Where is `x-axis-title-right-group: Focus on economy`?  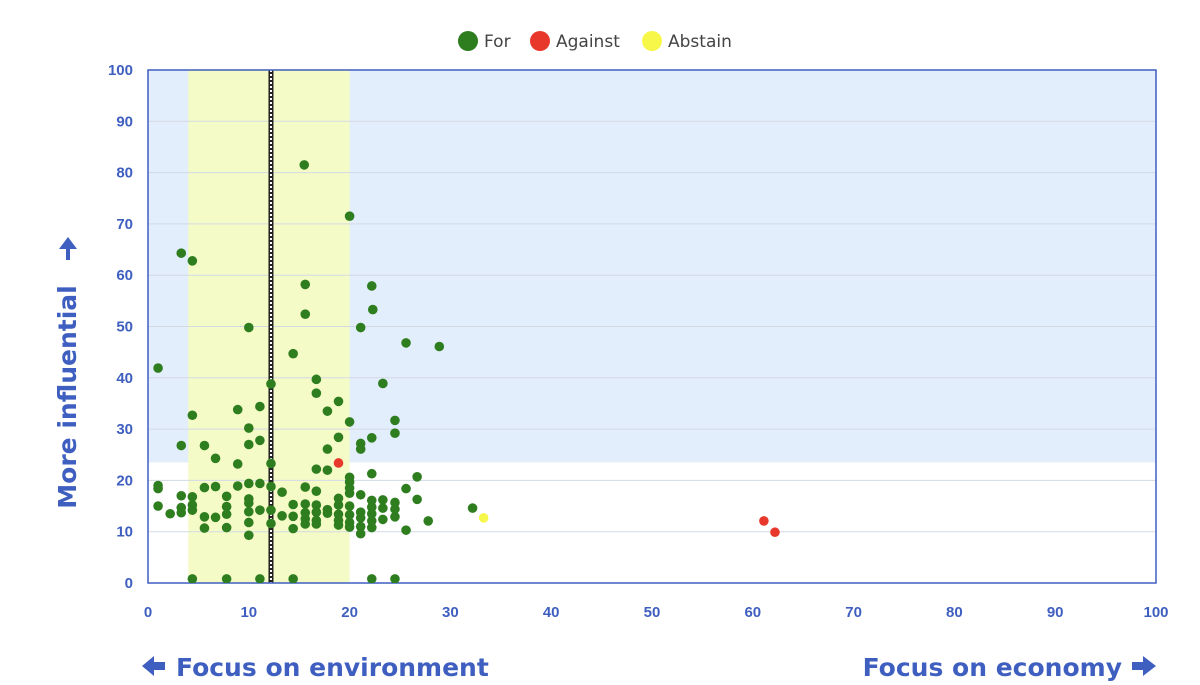
x-axis-title-right-group: Focus on economy is located at coordinates (1009, 667).